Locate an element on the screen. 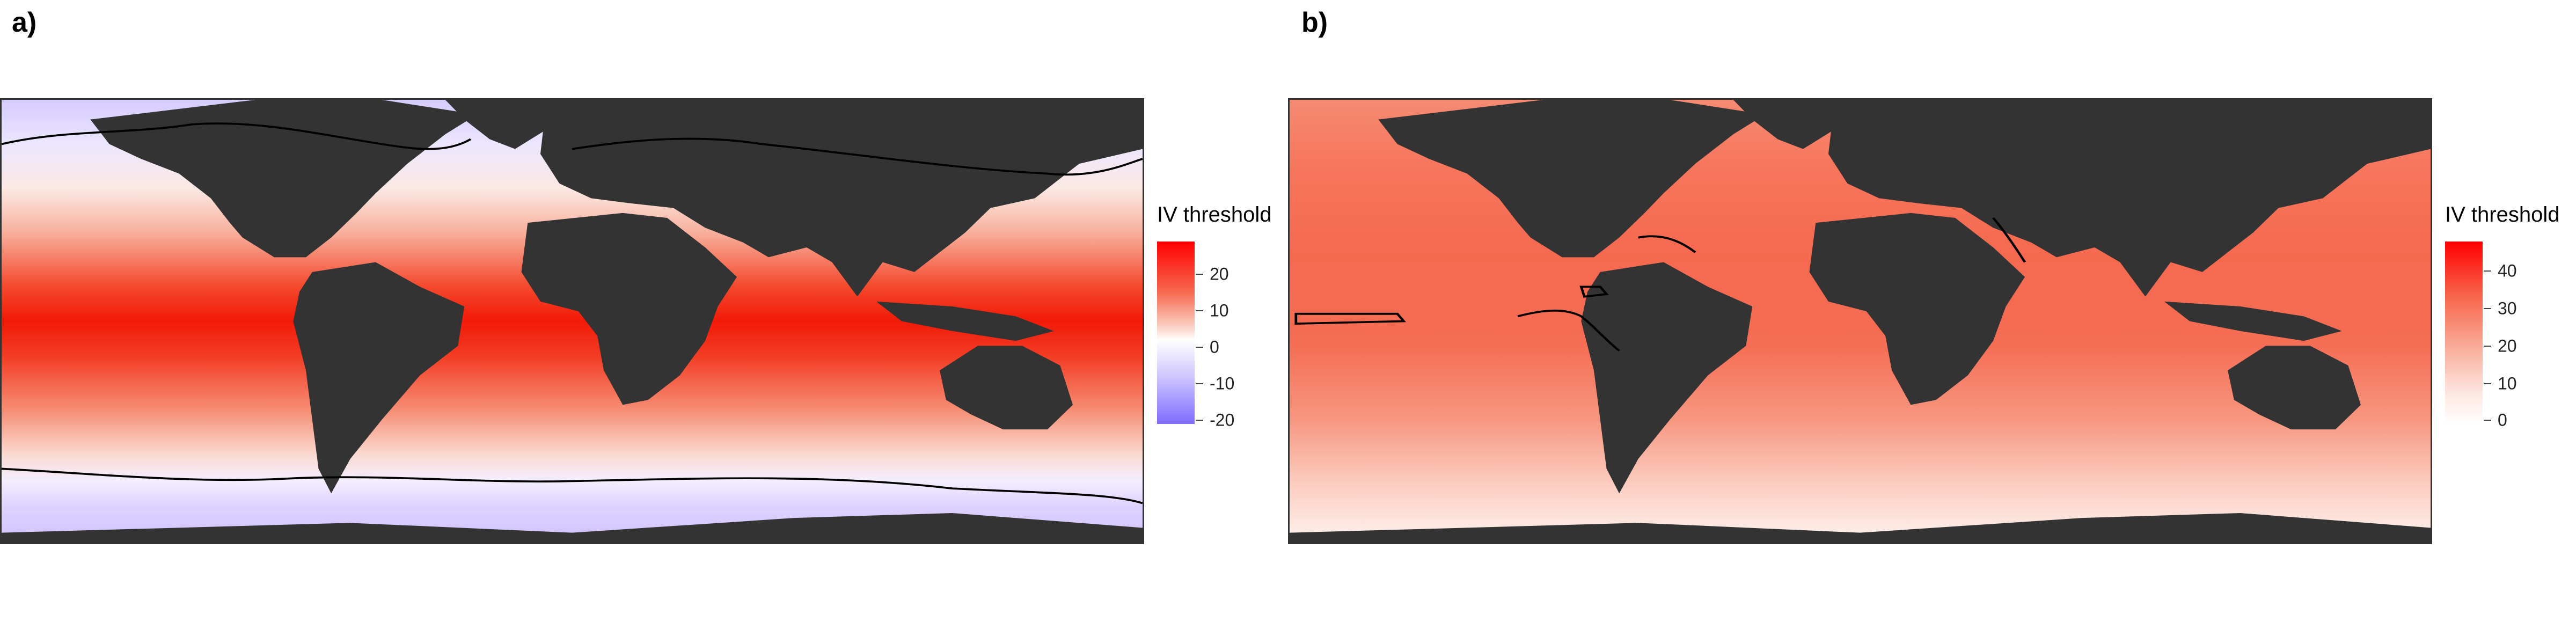 Image resolution: width=2576 pixels, height=644 pixels. legend-tick-label-b-0: 40 is located at coordinates (2507, 271).